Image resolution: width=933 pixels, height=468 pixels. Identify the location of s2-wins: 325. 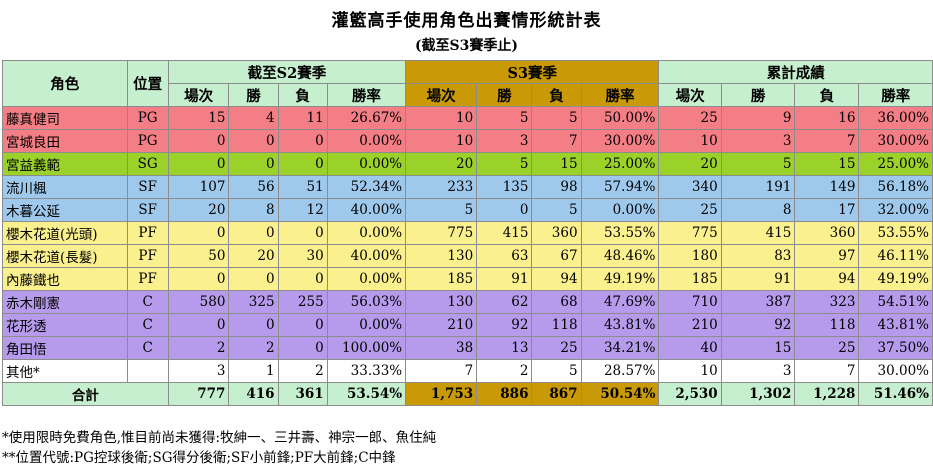
(253, 302).